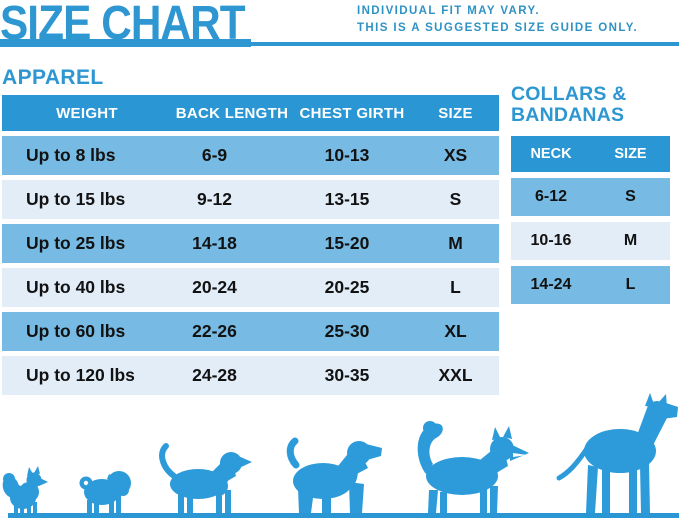  I want to click on weight-cell: Up to 25 lbs, so click(76, 243).